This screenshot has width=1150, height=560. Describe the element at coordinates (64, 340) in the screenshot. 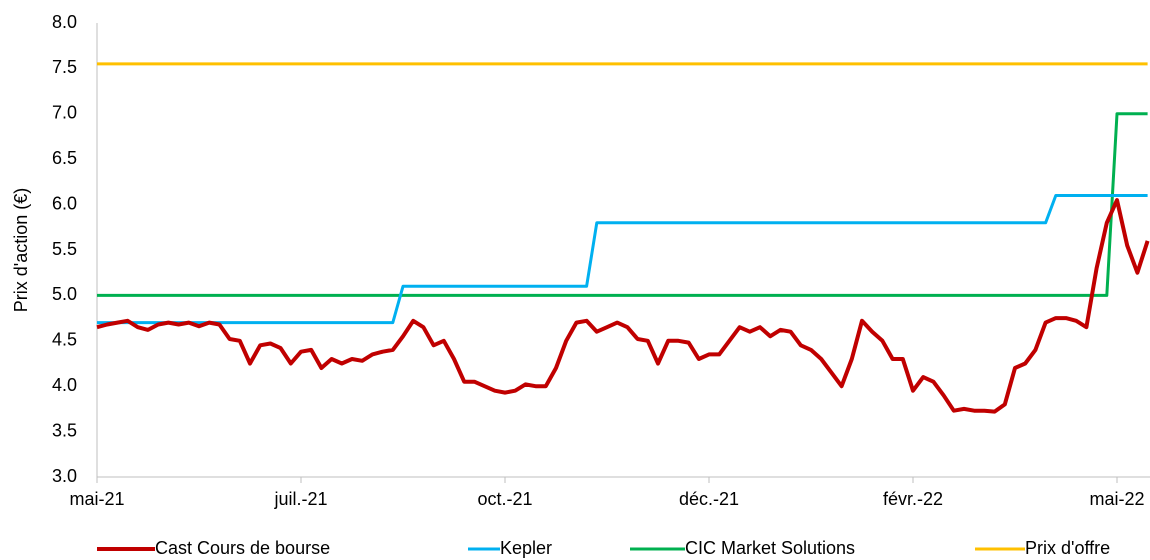

I see `y-tick-label: 4.5` at that location.